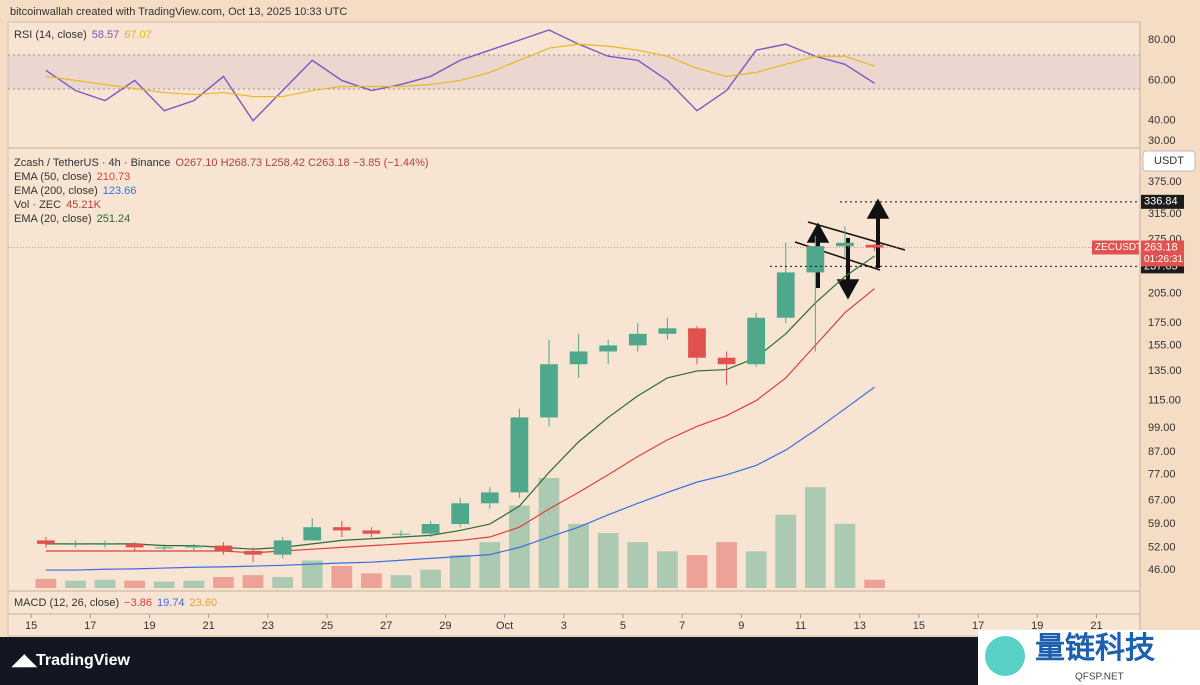 The height and width of the screenshot is (685, 1200). Describe the element at coordinates (1162, 524) in the screenshot. I see `y-tick-label: 59.00` at that location.